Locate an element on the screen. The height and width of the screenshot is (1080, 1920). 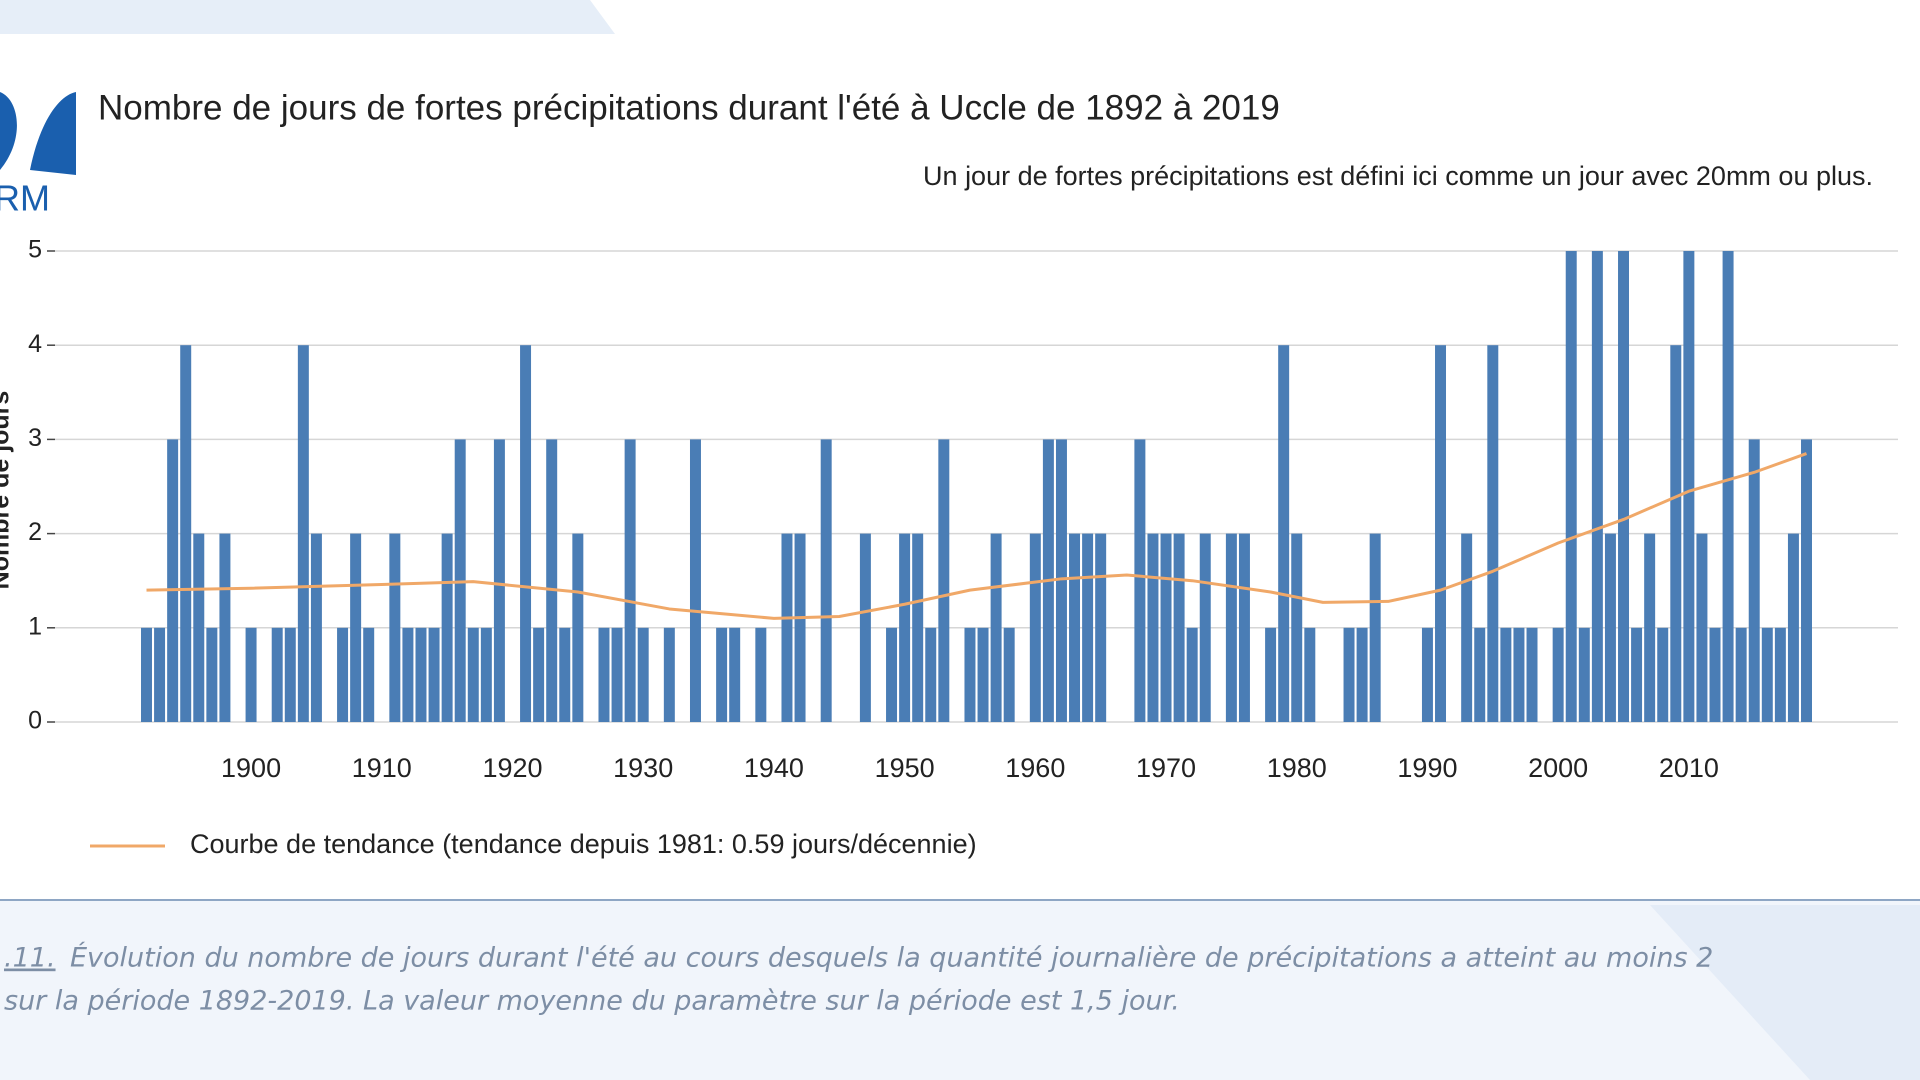
y-tick-label: 2 is located at coordinates (35, 532).